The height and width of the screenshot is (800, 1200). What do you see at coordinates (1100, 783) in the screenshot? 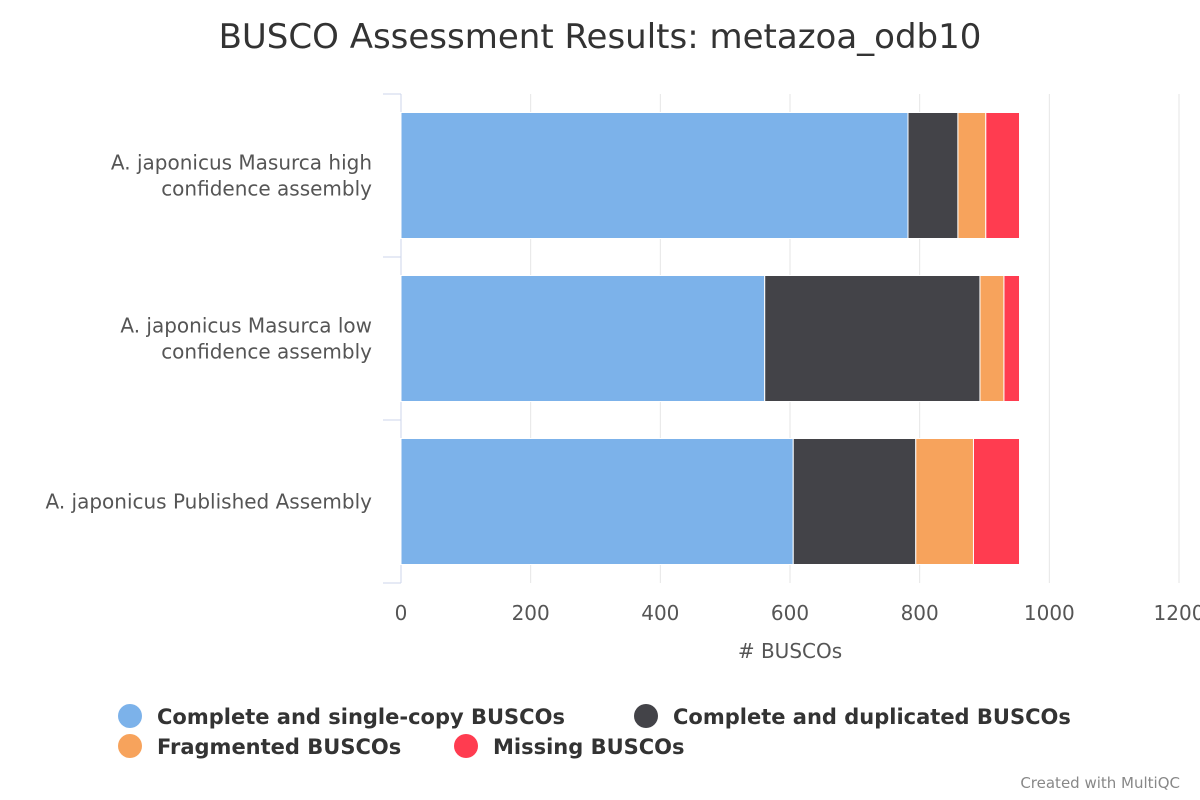
I see `credits-text: Created with MultiQC` at bounding box center [1100, 783].